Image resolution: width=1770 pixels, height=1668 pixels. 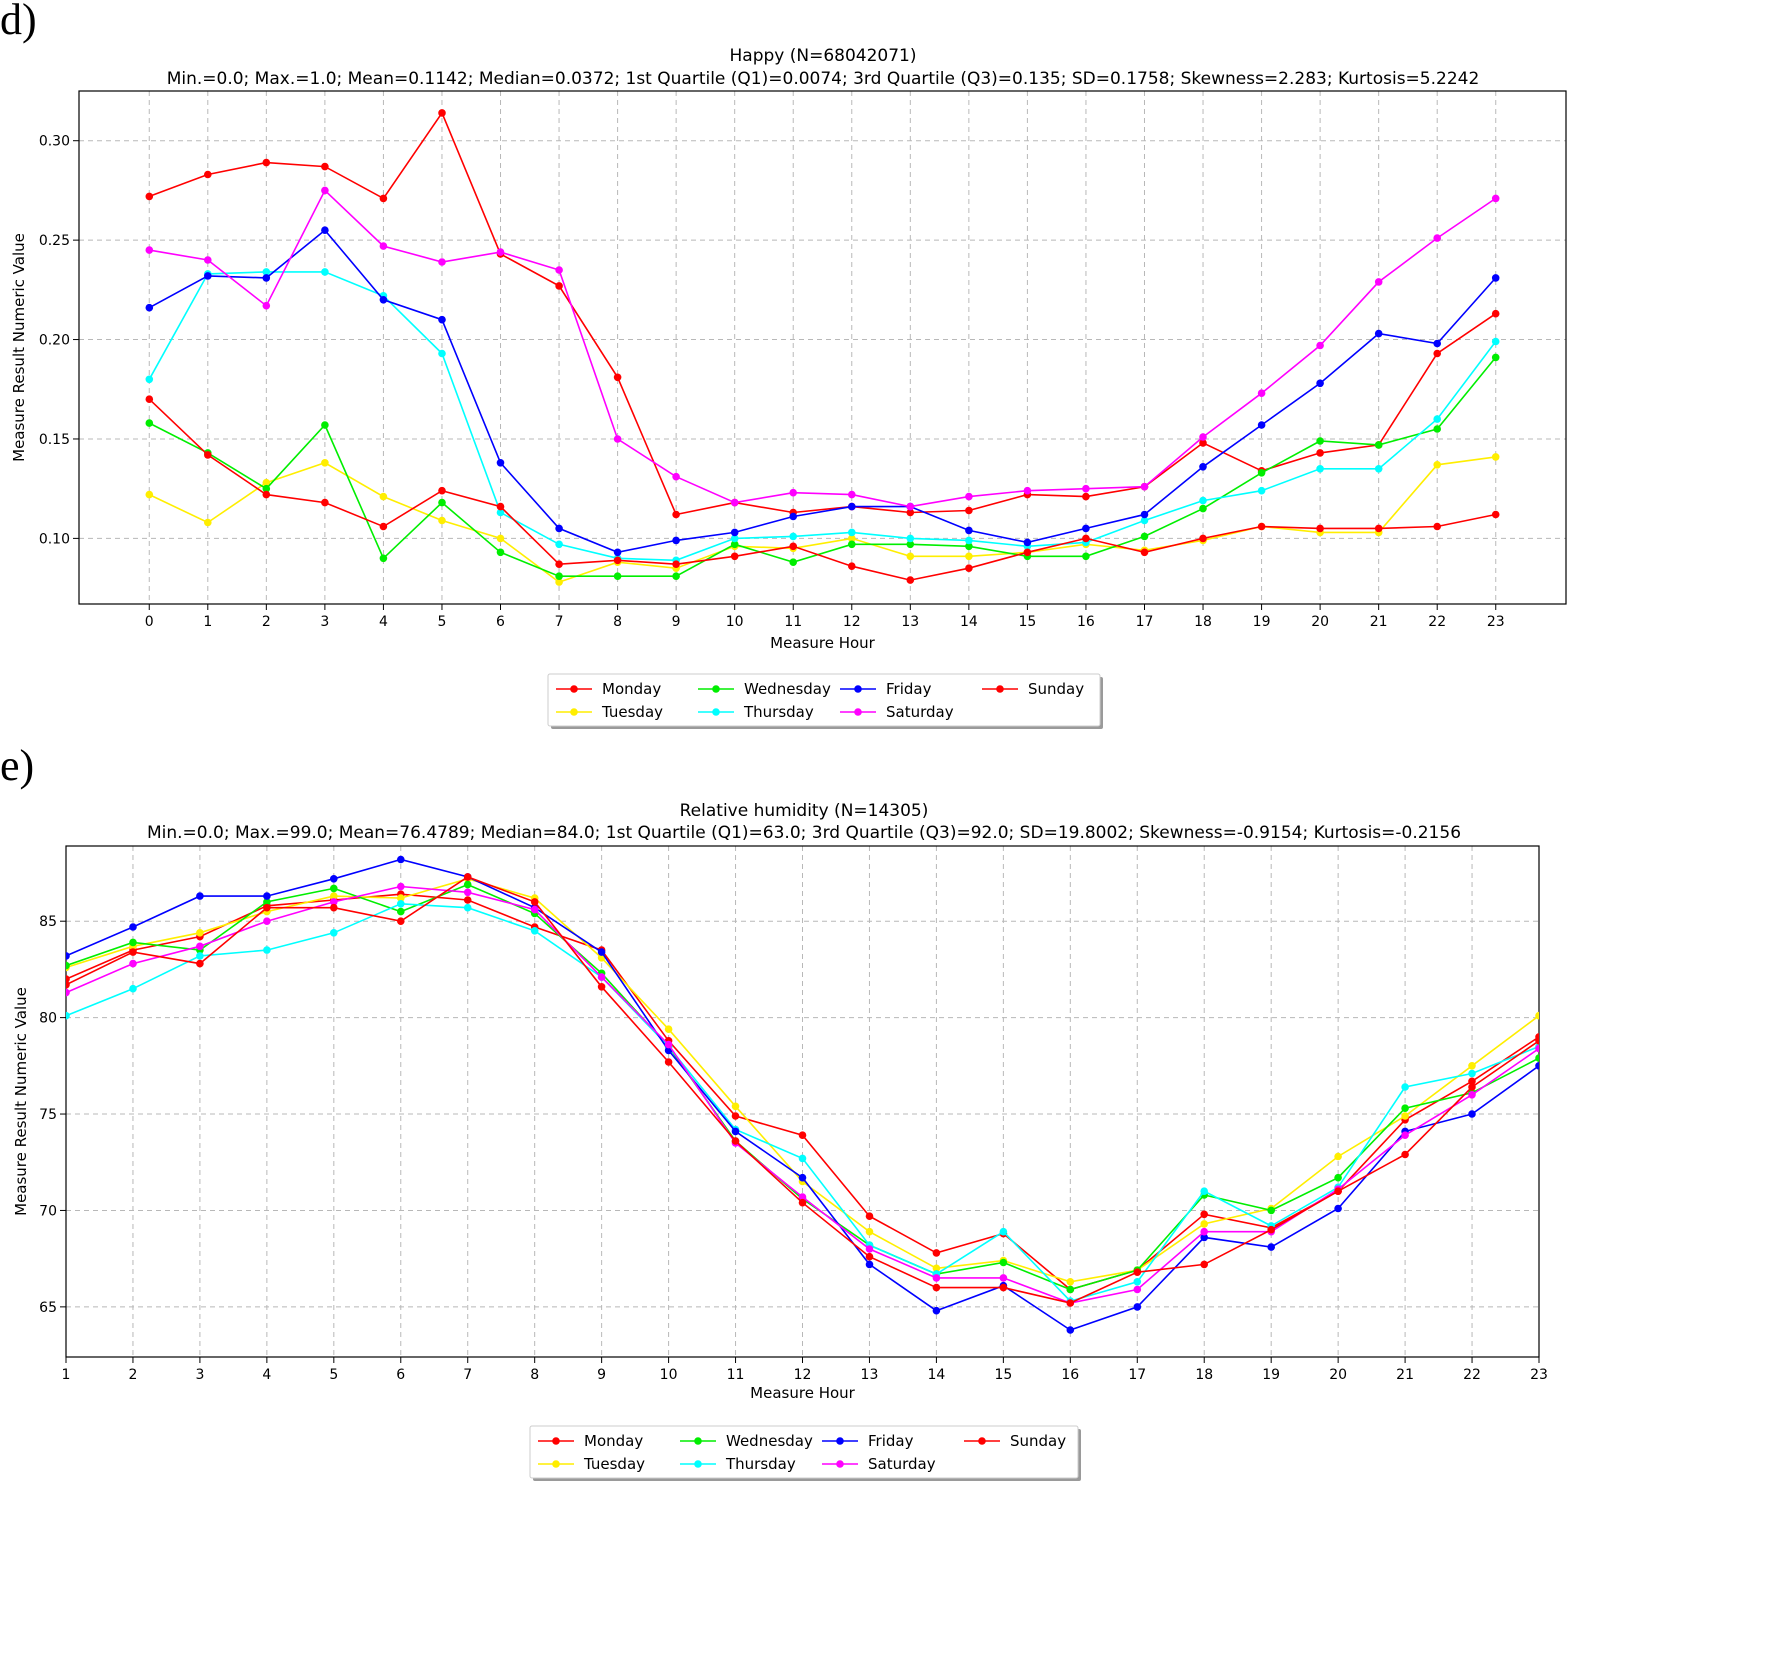 I want to click on chart1-legend-item: Saturday, so click(x=897, y=712).